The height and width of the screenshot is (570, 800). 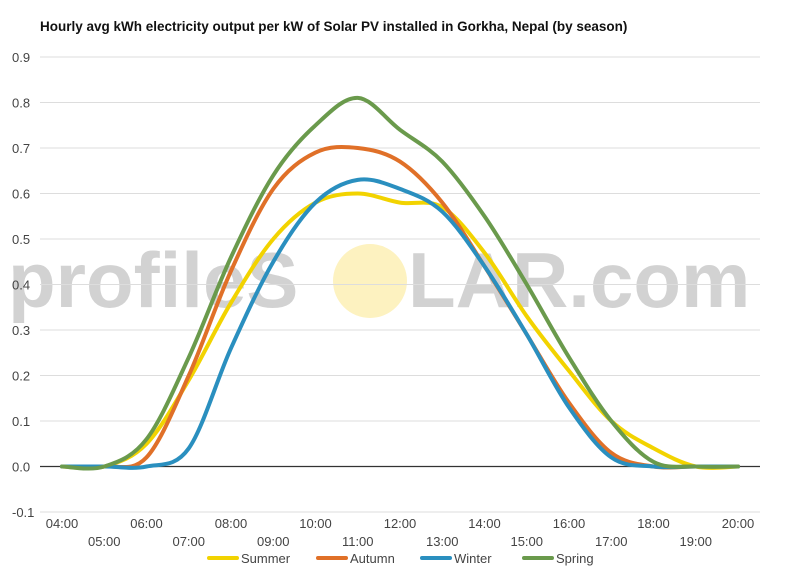 I want to click on x-tick-label: 07:00, so click(x=188, y=541).